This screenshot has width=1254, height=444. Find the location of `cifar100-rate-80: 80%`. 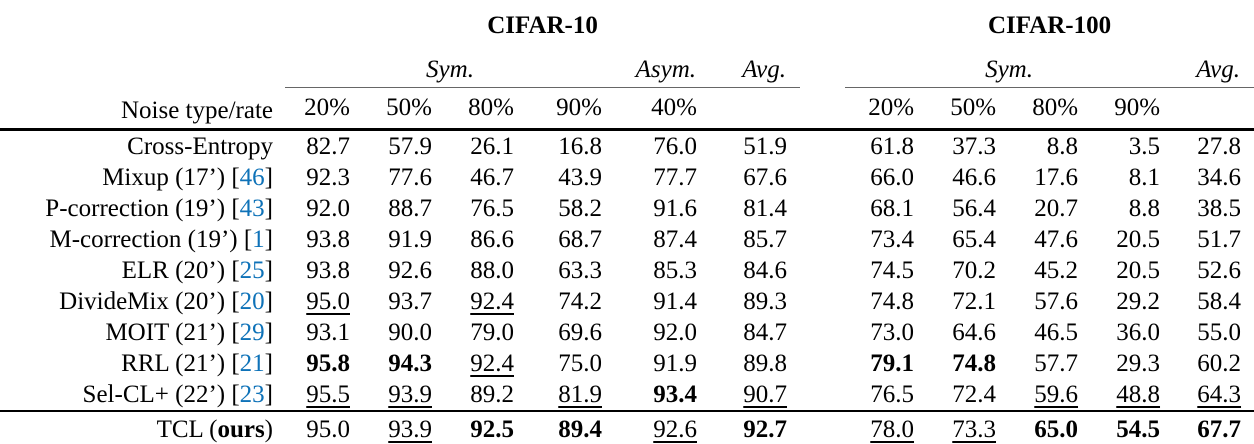

cifar100-rate-80: 80% is located at coordinates (1050, 109).